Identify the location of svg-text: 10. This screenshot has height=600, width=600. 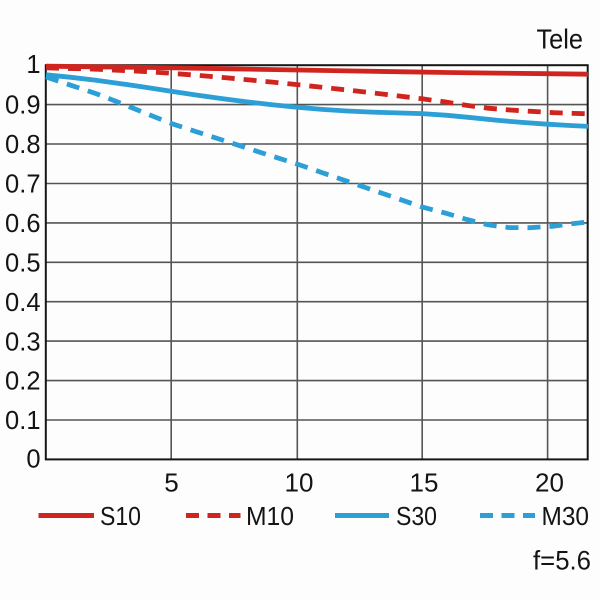
(299, 483).